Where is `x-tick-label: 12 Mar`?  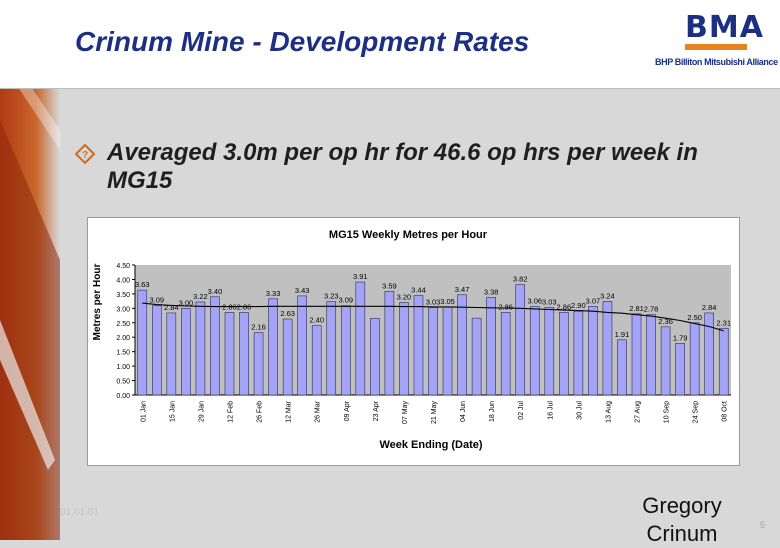 x-tick-label: 12 Mar is located at coordinates (289, 411).